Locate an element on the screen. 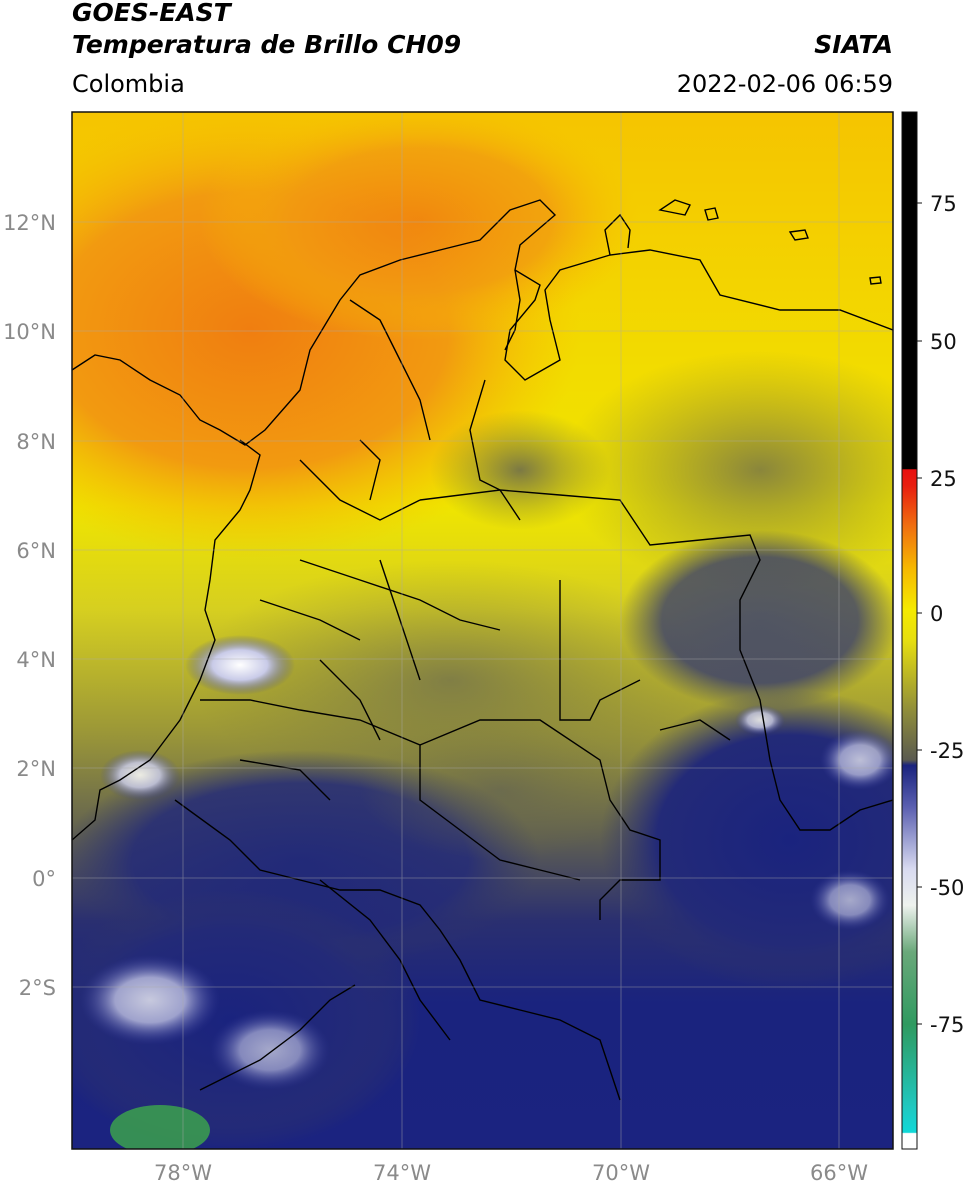 Image resolution: width=966 pixels, height=1190 pixels. lon-tick-label: 66°W is located at coordinates (839, 1173).